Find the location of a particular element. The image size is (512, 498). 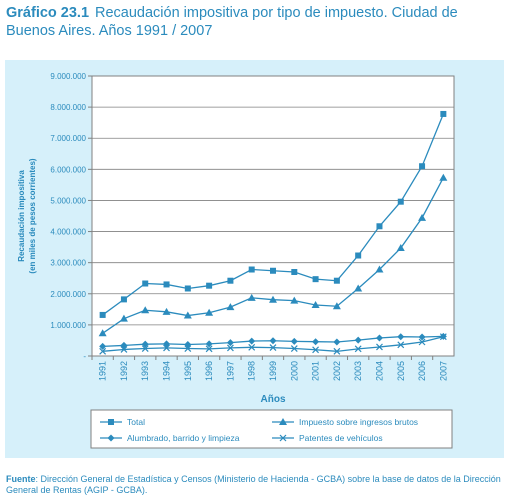

legend-box is located at coordinates (271, 429).